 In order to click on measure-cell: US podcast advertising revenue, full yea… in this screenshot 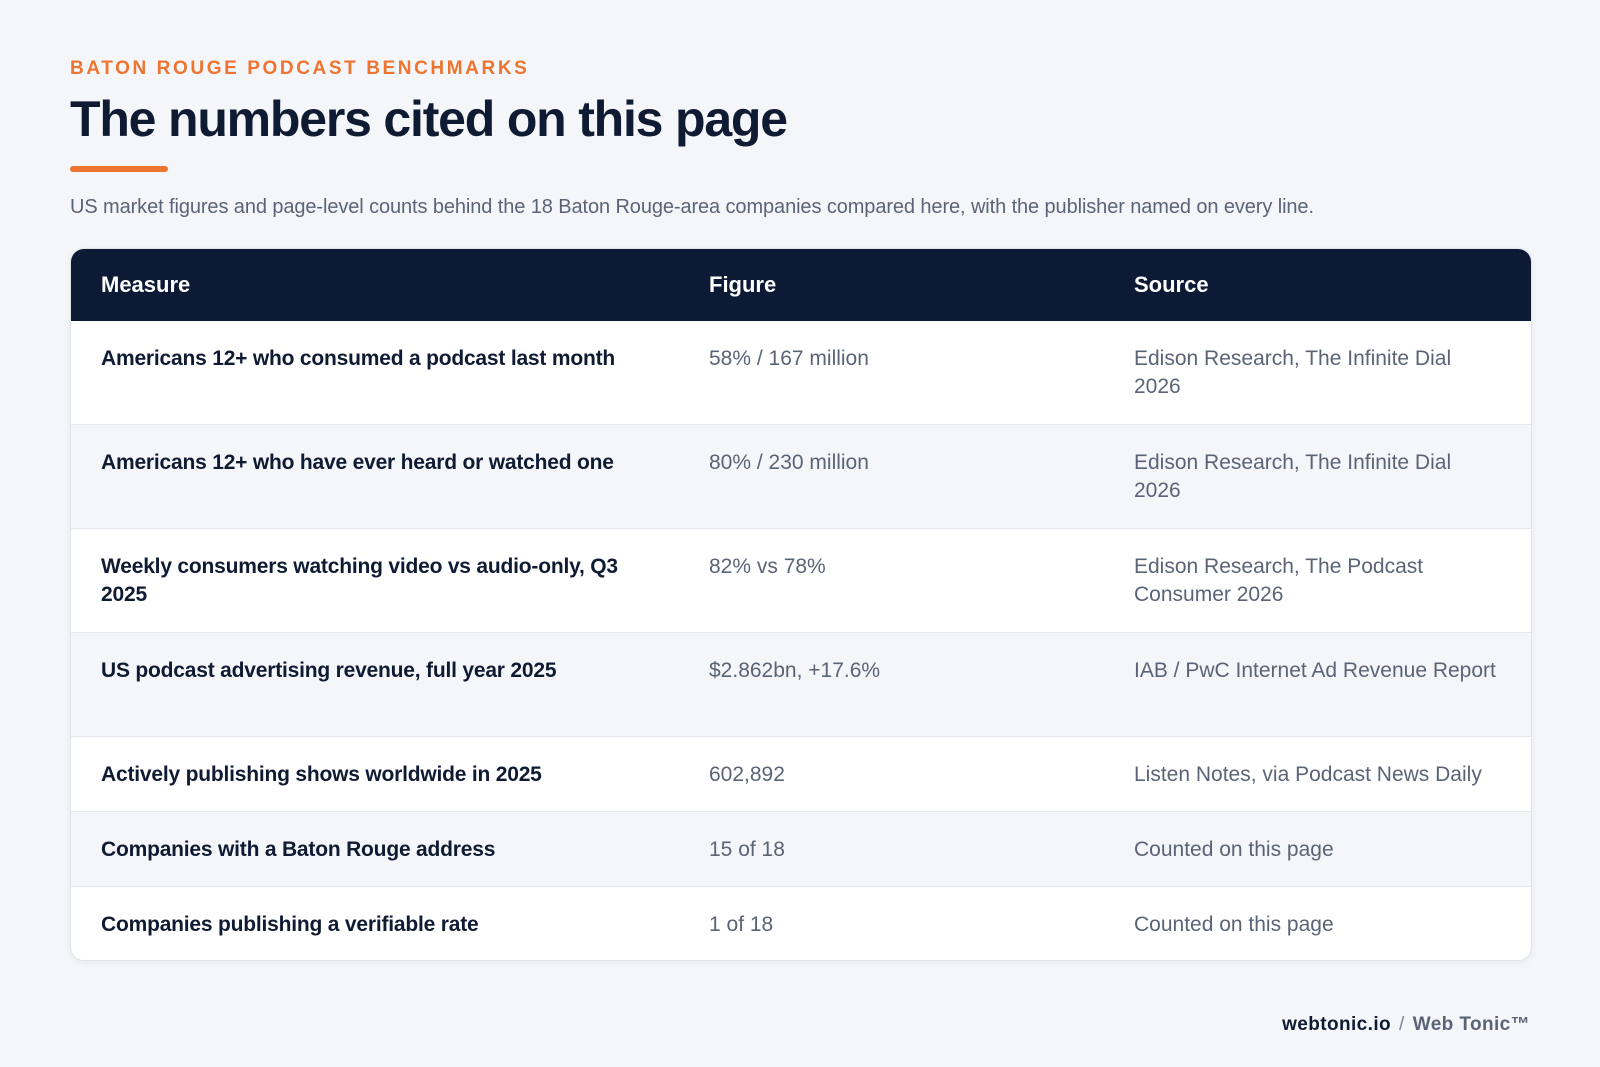, I will do `click(375, 684)`.